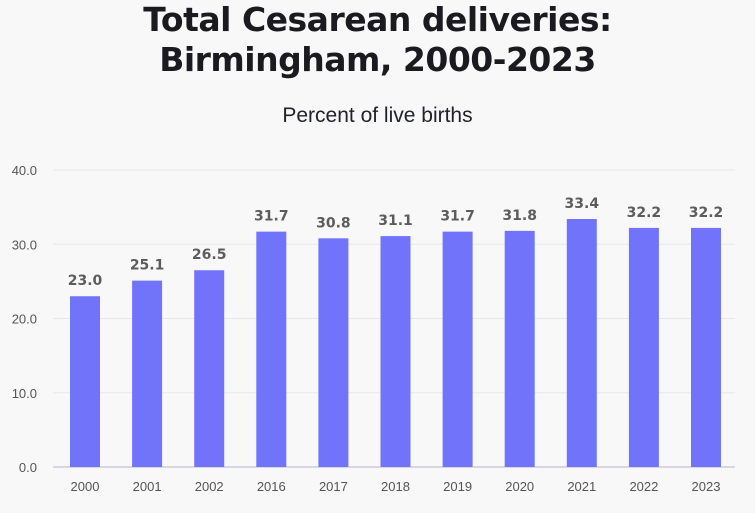  What do you see at coordinates (147, 266) in the screenshot?
I see `data-label: 25.1` at bounding box center [147, 266].